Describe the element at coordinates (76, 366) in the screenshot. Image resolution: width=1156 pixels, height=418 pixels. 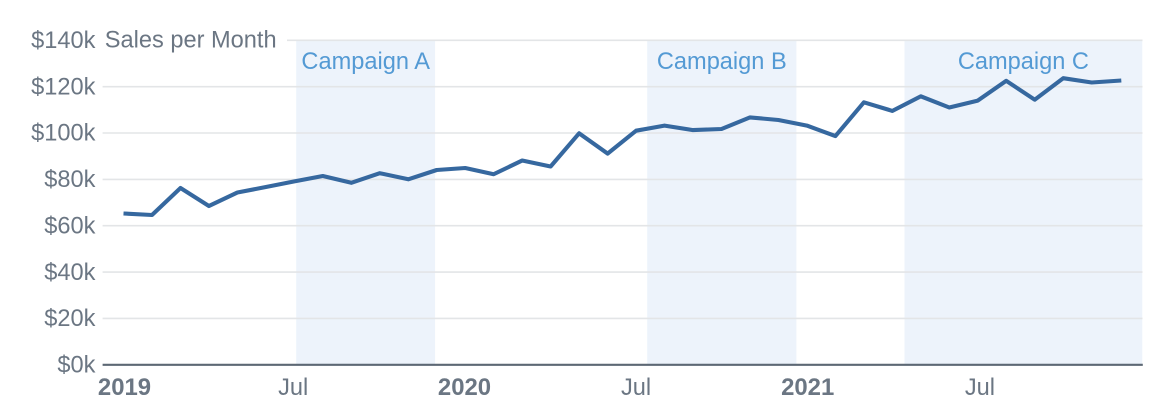
I see `svg-text: $0k` at that location.